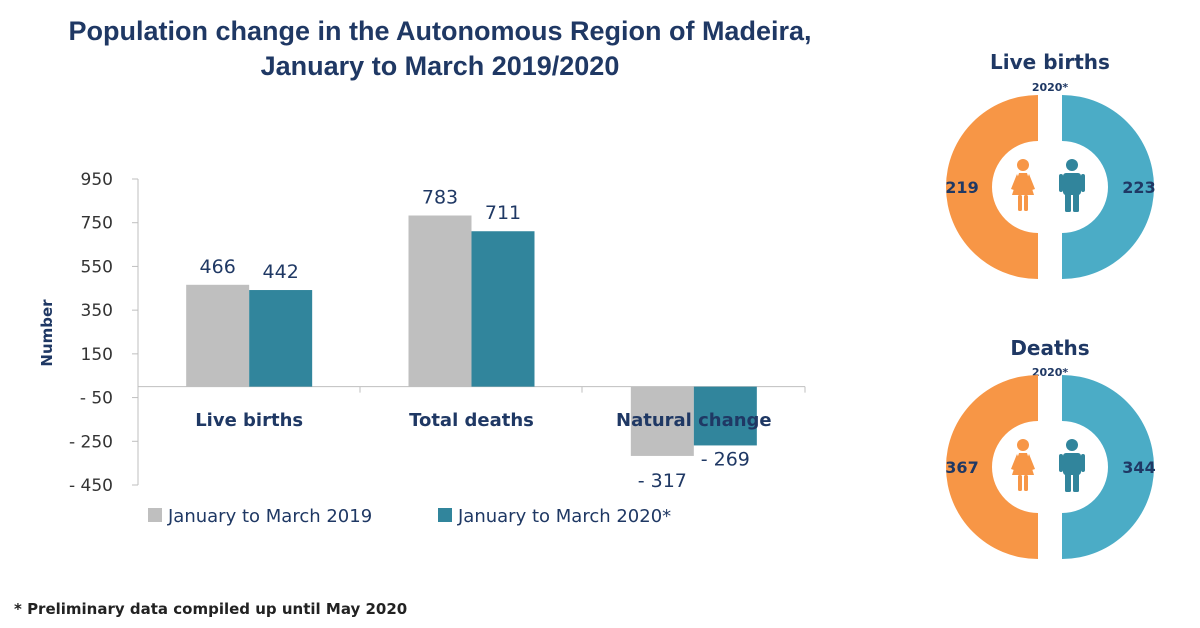 This screenshot has width=1200, height=628. What do you see at coordinates (97, 224) in the screenshot?
I see `y-tick-label: 750` at bounding box center [97, 224].